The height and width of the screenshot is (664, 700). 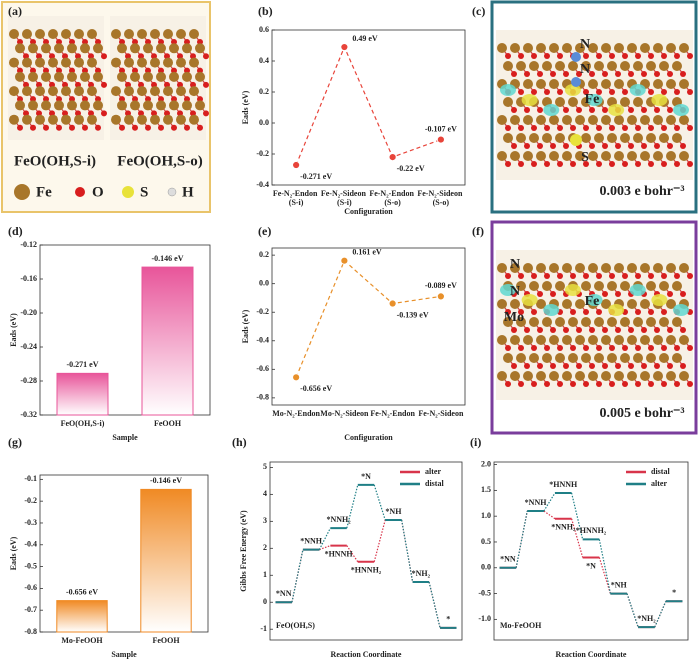 What do you see at coordinates (441, 128) in the screenshot?
I see `value-label: -0.107 eV` at bounding box center [441, 128].